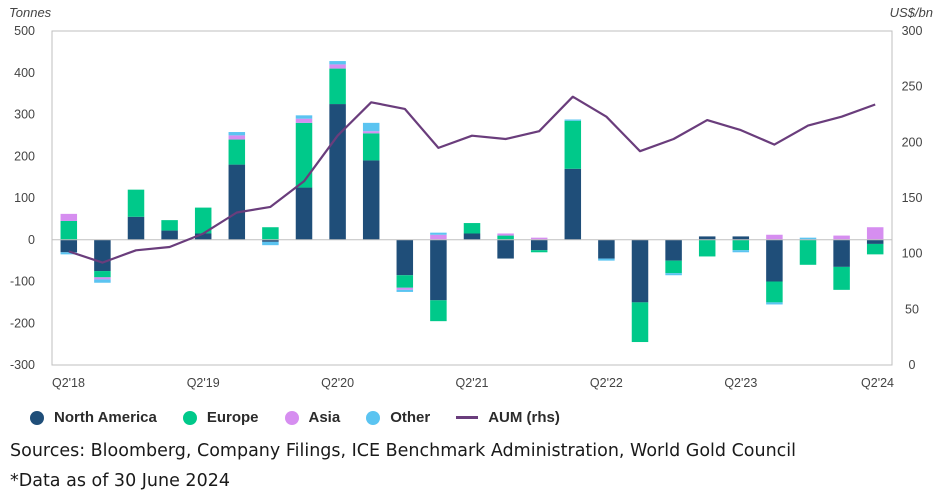 The width and height of the screenshot is (941, 498). What do you see at coordinates (24, 73) in the screenshot?
I see `left-tick-label: 400` at bounding box center [24, 73].